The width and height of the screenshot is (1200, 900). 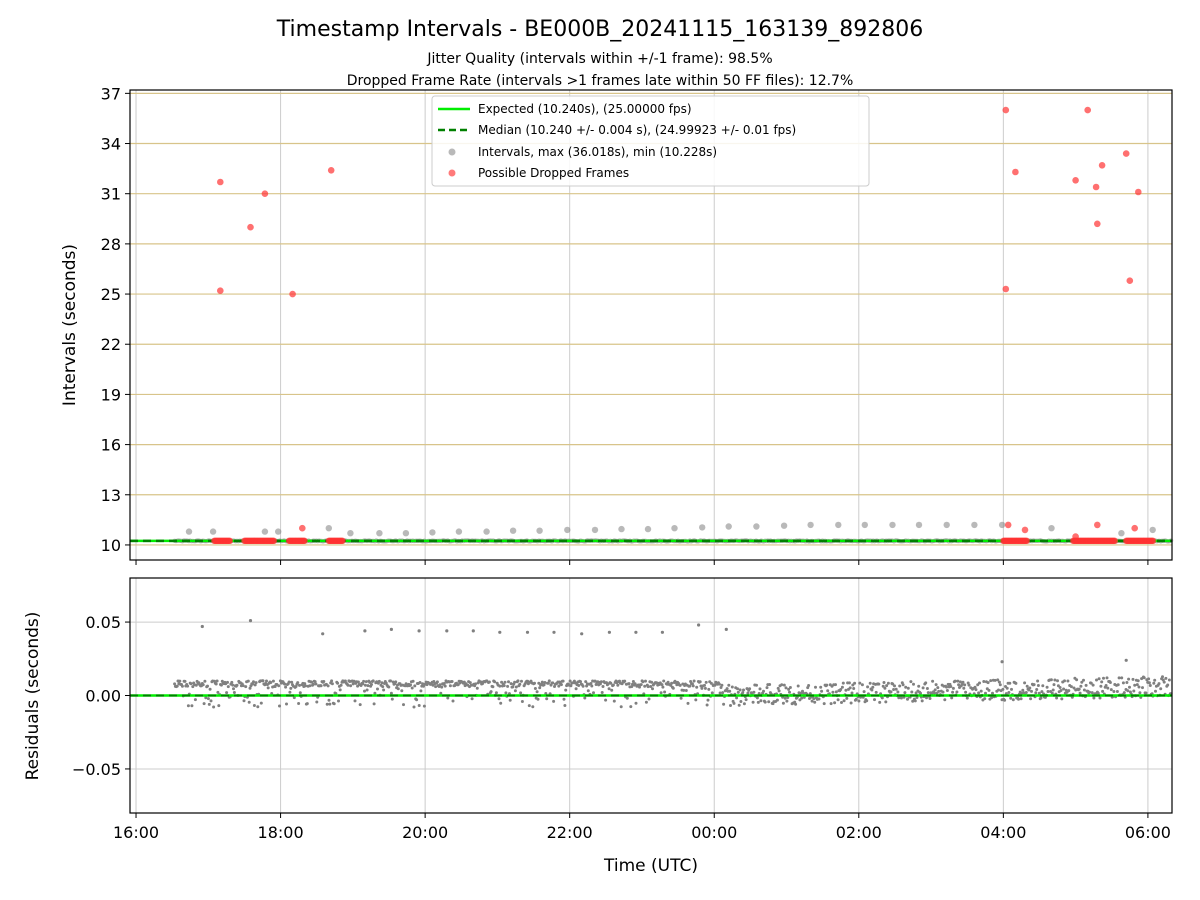 I want to click on x-tick-label: 18:00, so click(x=281, y=832).